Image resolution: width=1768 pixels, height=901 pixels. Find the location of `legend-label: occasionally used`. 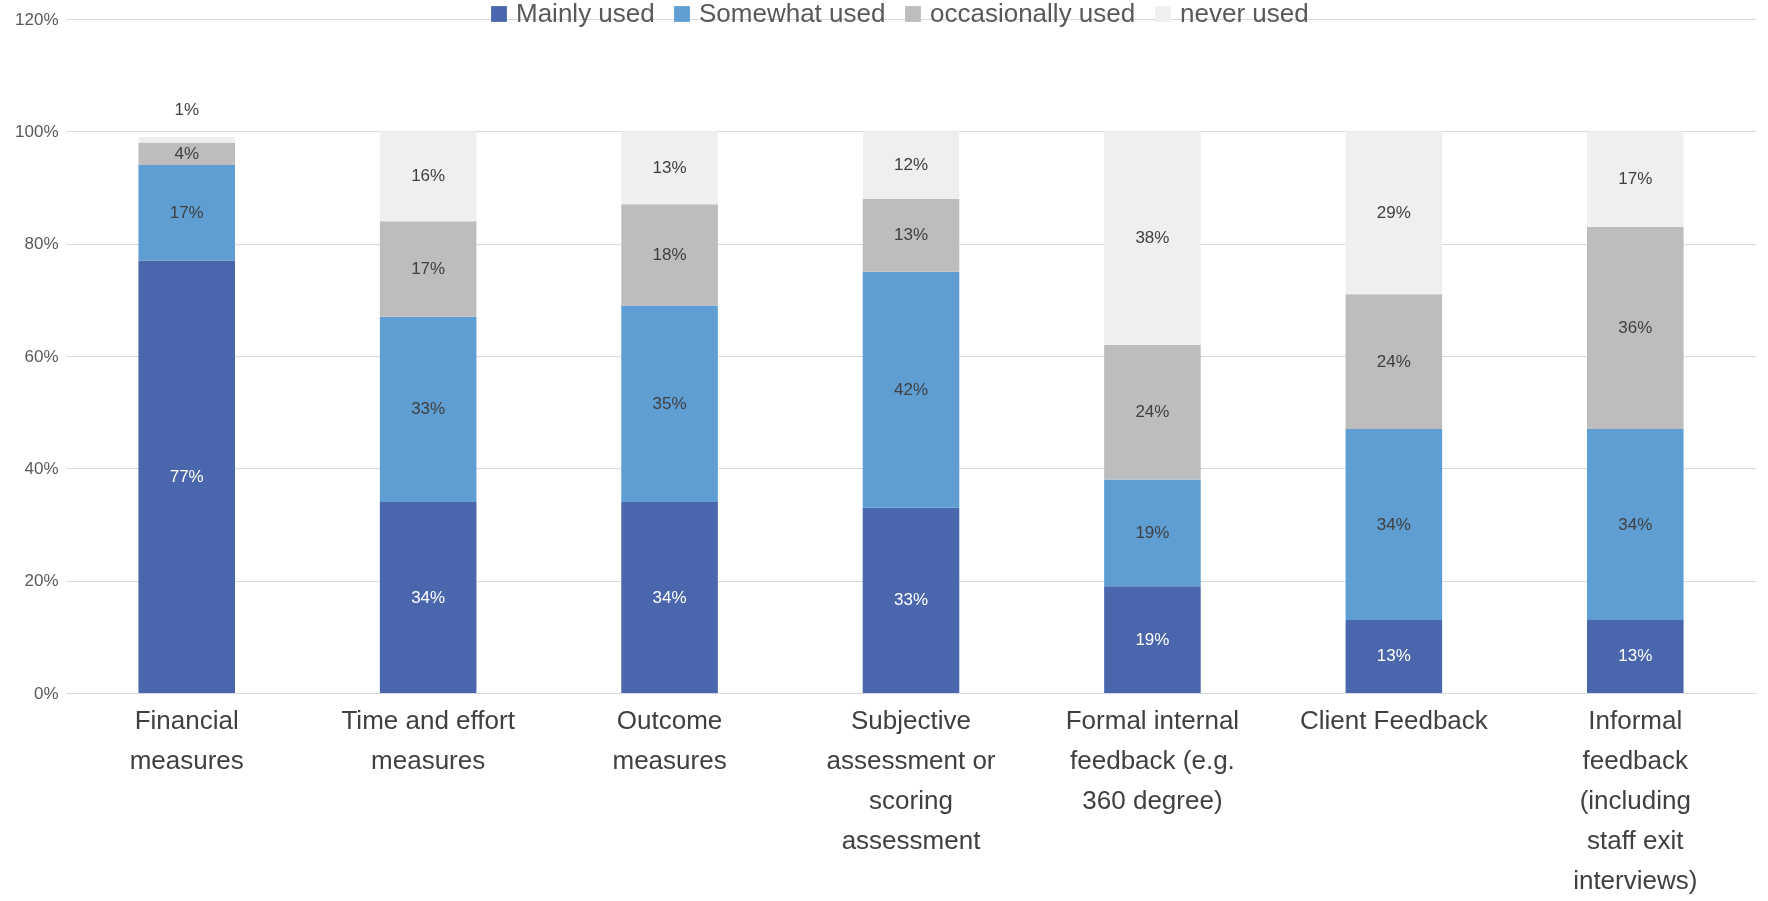

legend-label: occasionally used is located at coordinates (1033, 14).